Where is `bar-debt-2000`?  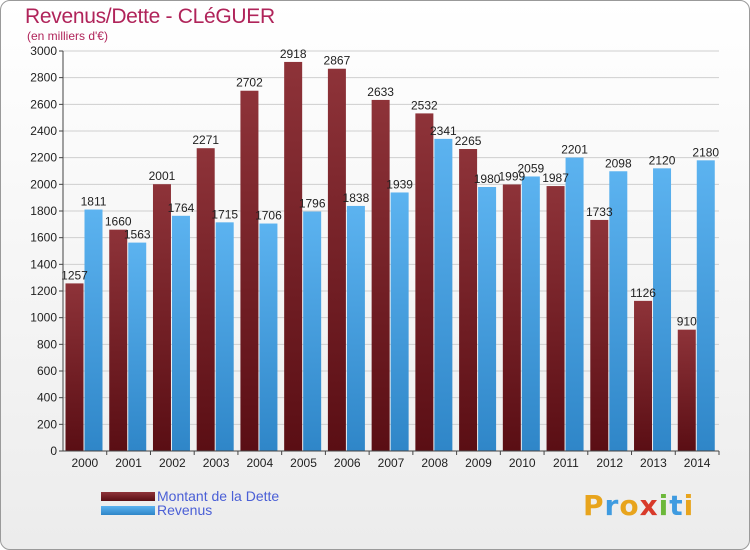 bar-debt-2000 is located at coordinates (74, 367).